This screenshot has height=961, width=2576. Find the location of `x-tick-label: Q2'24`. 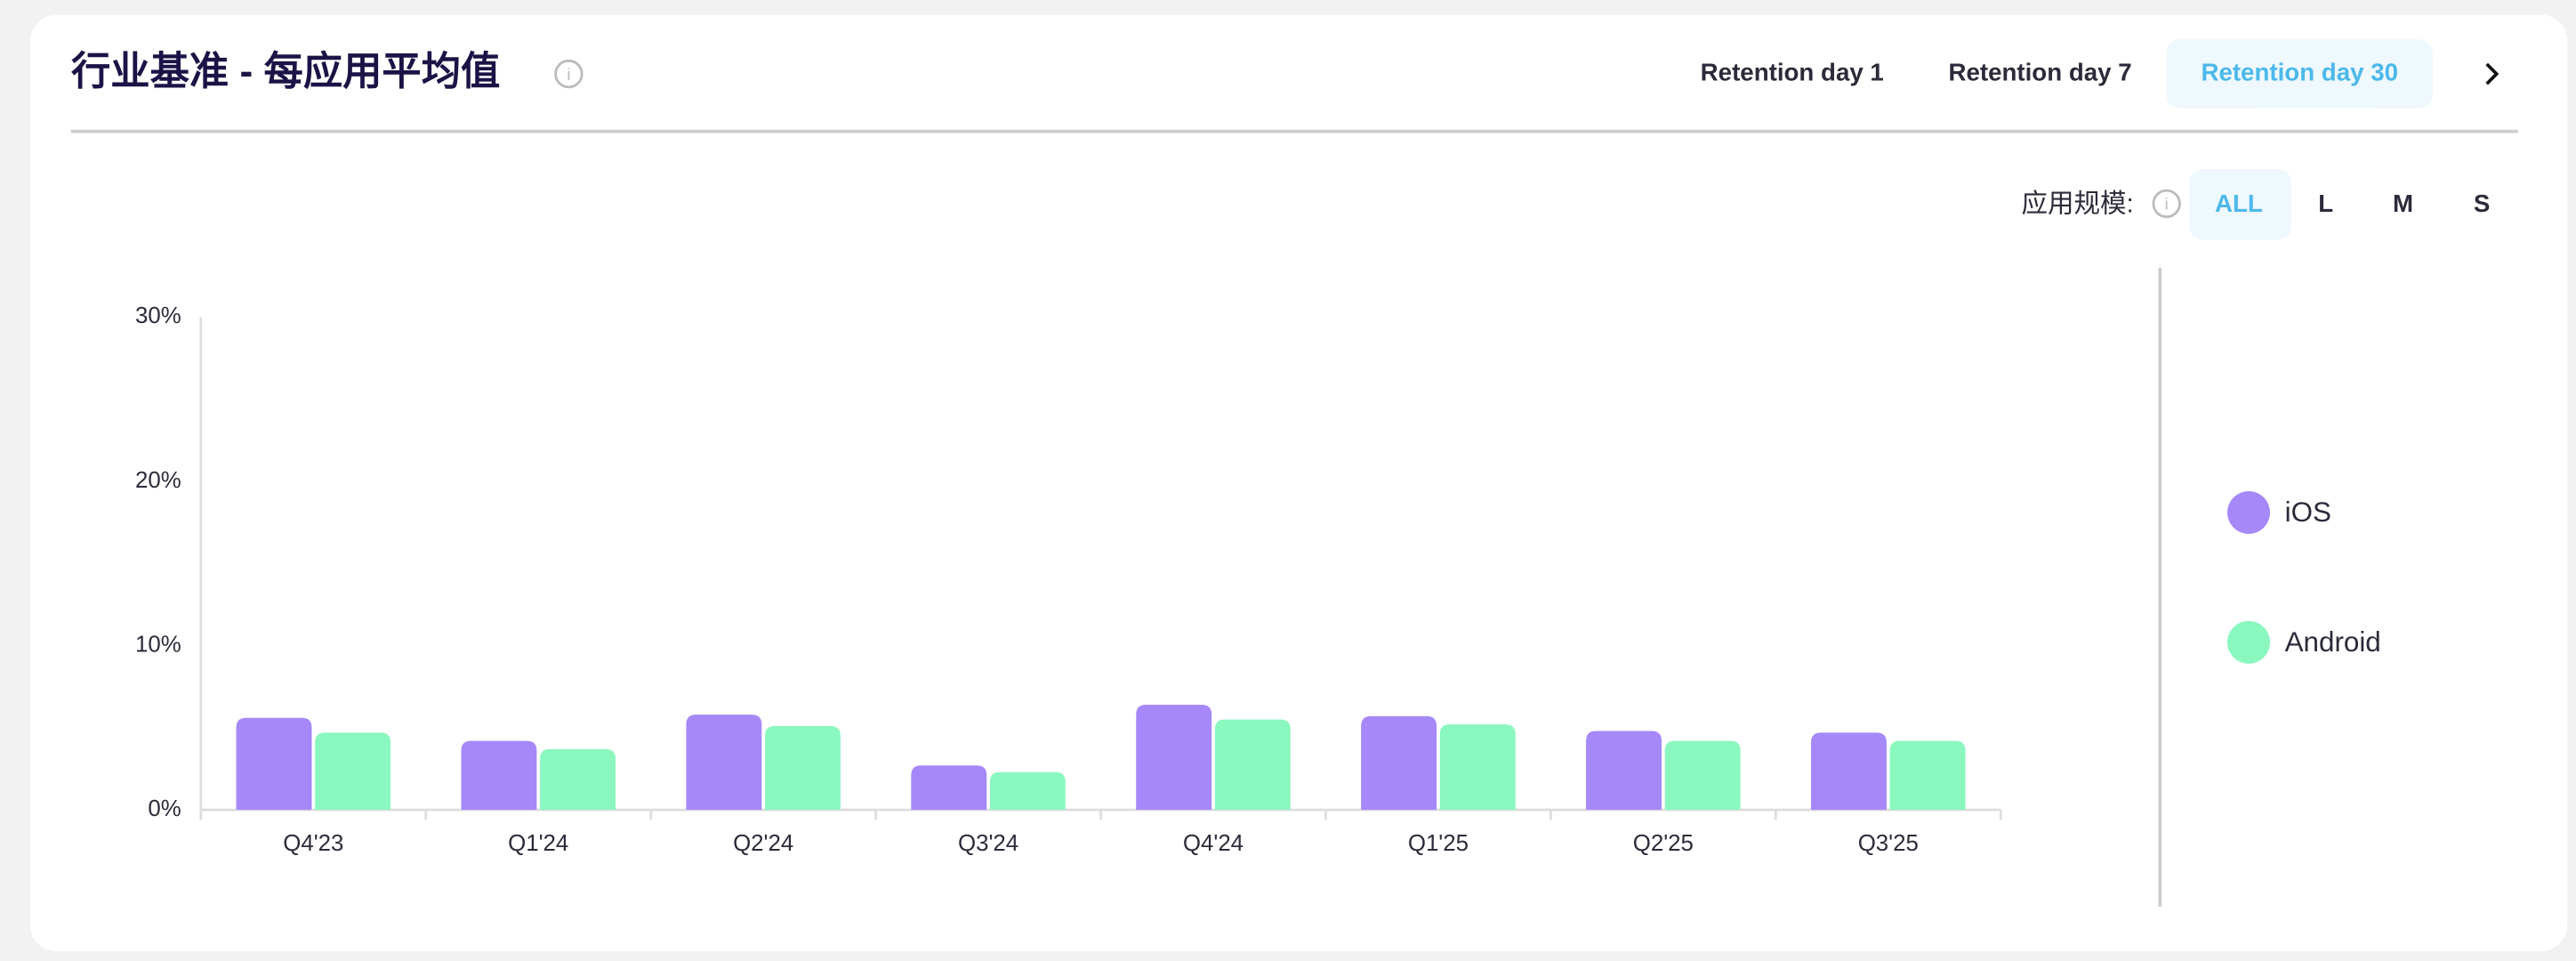

x-tick-label: Q2'24 is located at coordinates (763, 843).